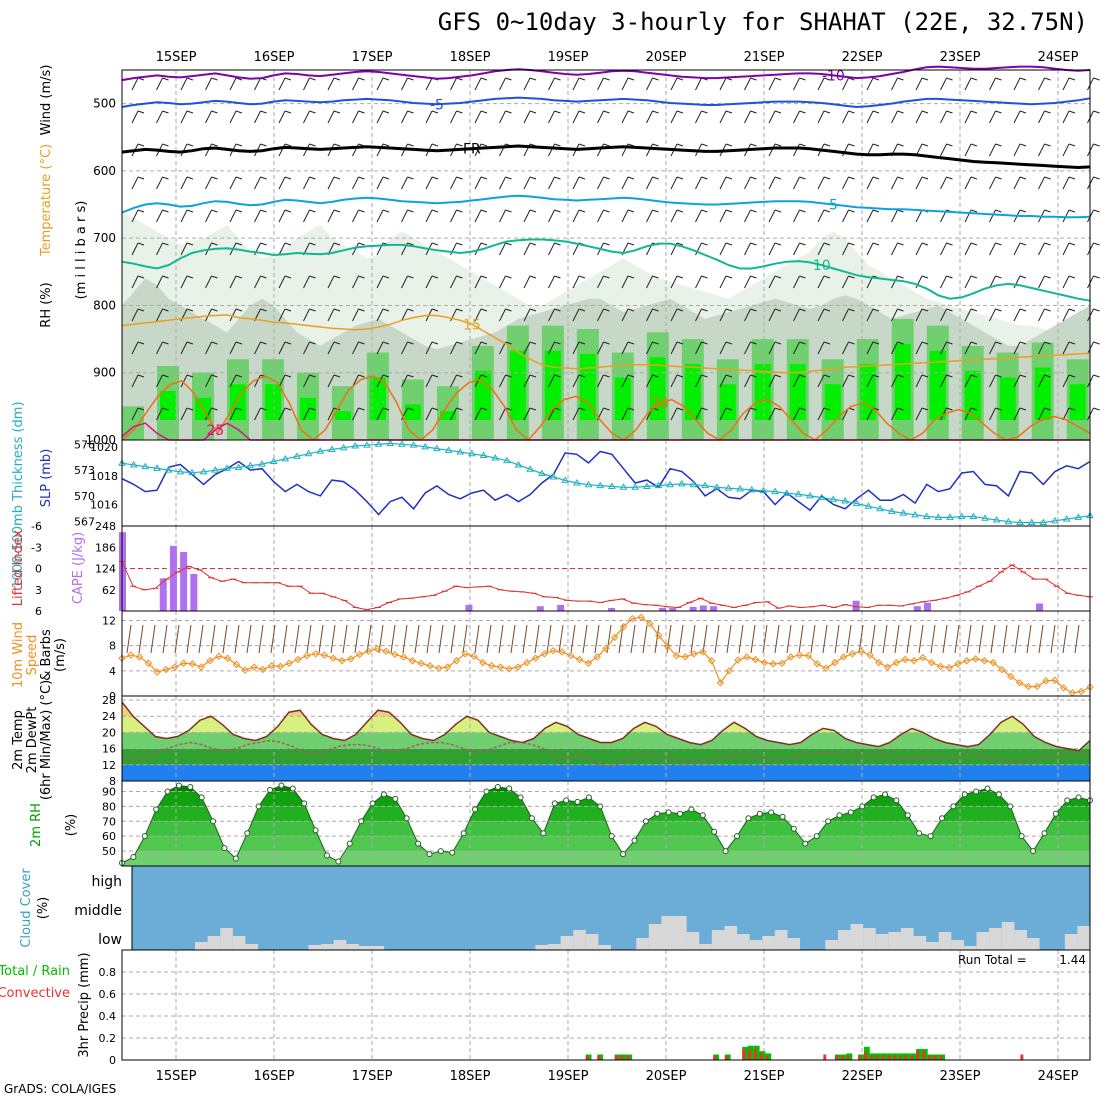 This screenshot has width=1100, height=1100. Describe the element at coordinates (764, 57) in the screenshot. I see `day-label-top: 21SEP` at that location.